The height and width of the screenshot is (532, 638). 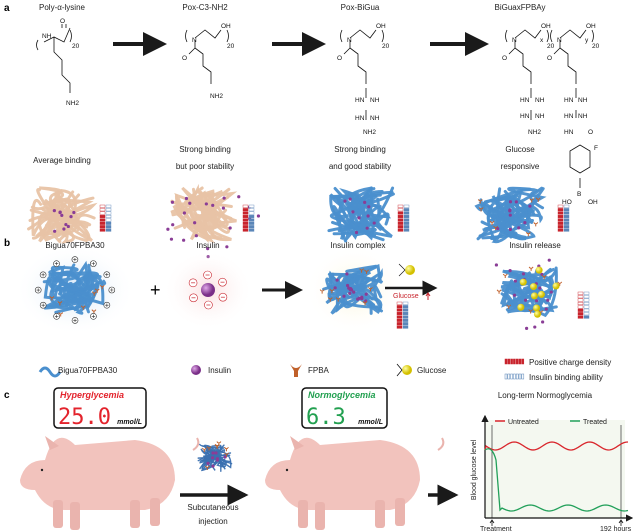 I want to click on chart-background, so click(x=555, y=469).